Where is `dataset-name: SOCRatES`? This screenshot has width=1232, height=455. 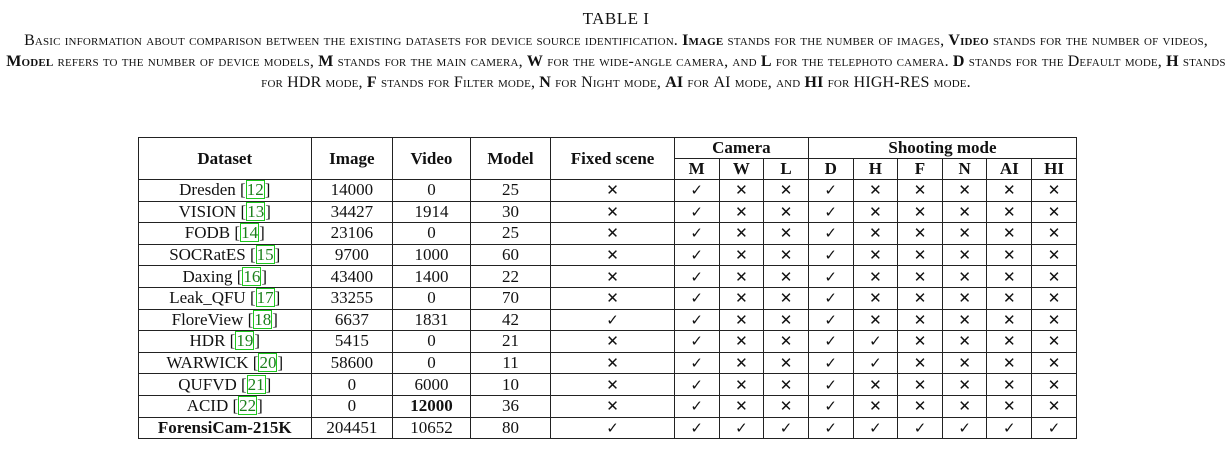
dataset-name: SOCRatES is located at coordinates (207, 255).